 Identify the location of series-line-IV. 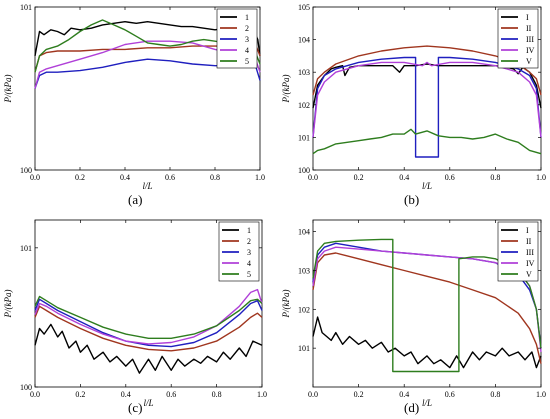
(427, 99).